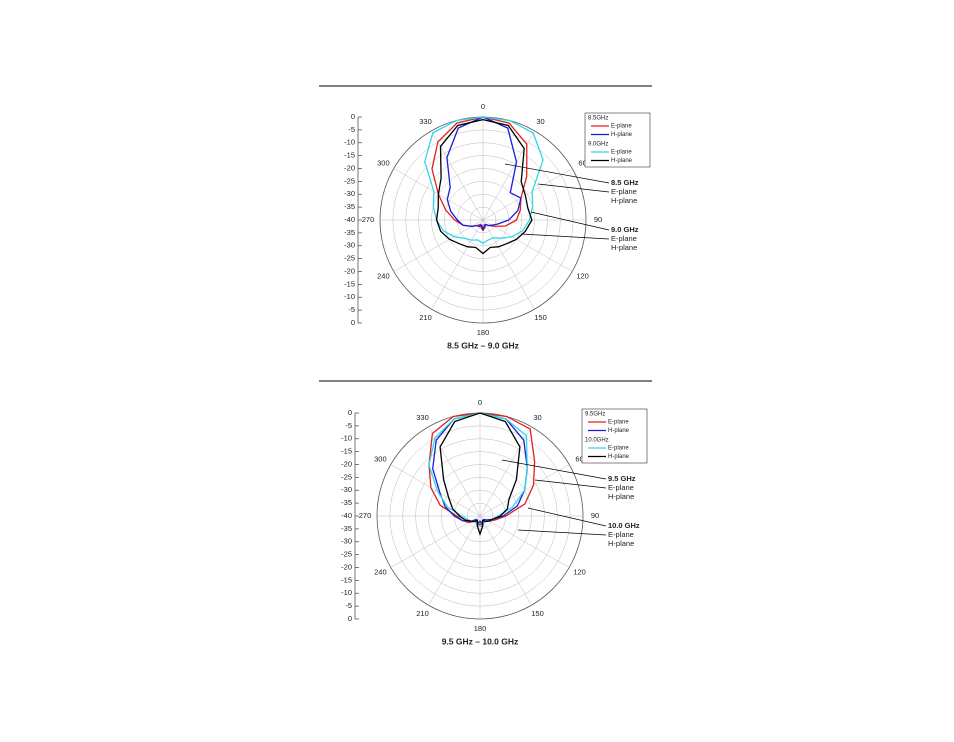 This screenshot has height=742, width=954. I want to click on caption: 9.5 GHz – 10.0 GHz, so click(480, 641).